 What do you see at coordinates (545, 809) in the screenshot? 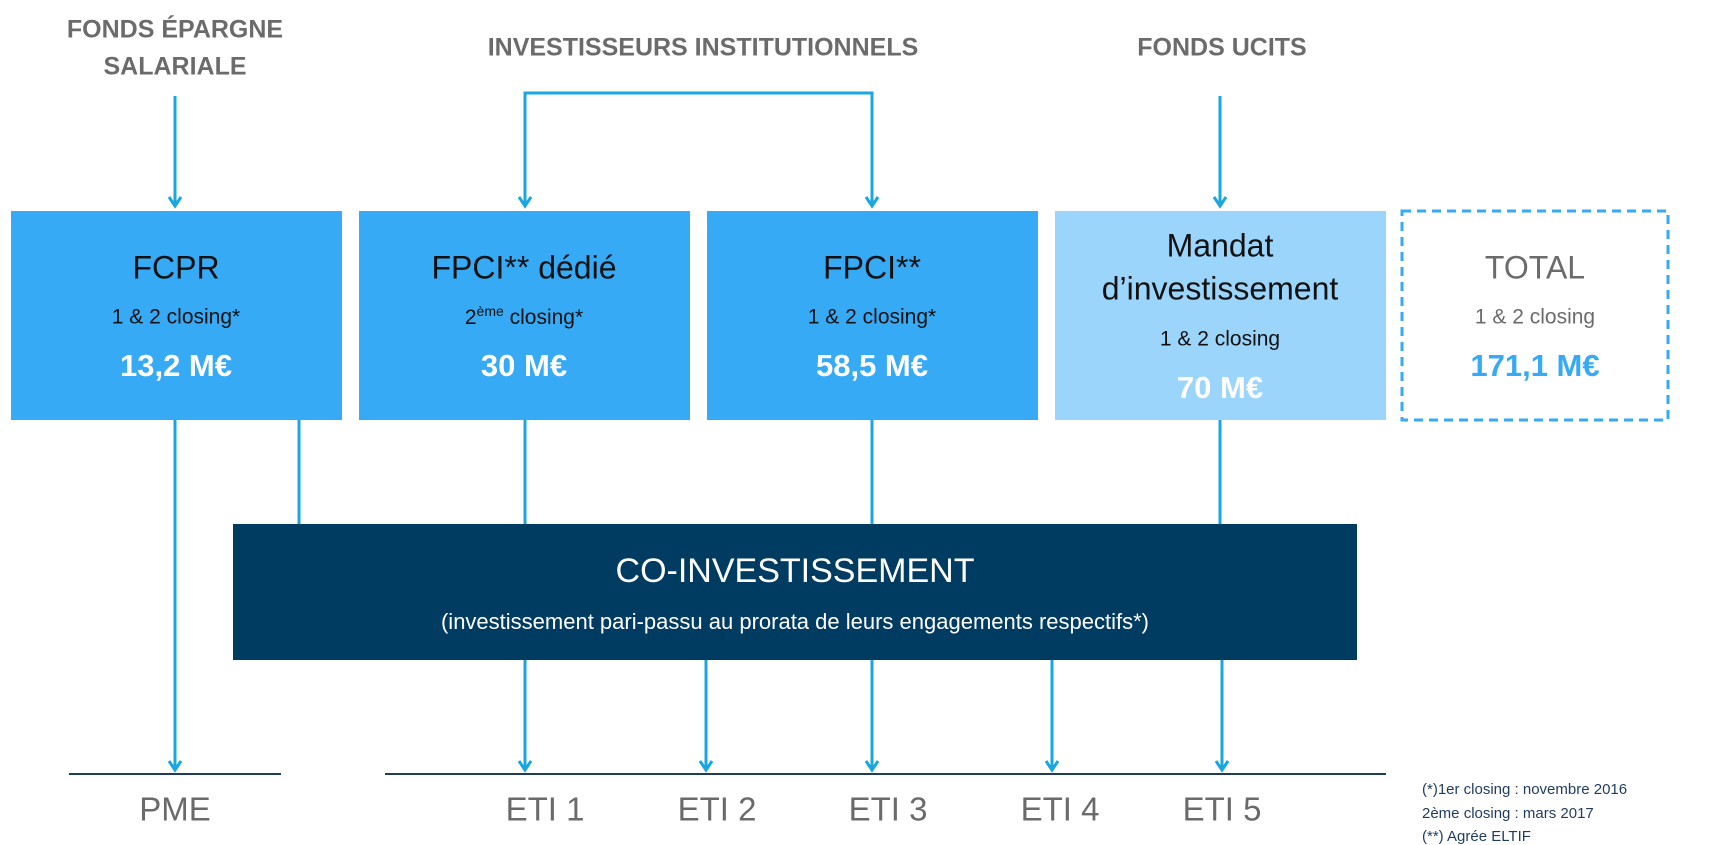
I see `target: ETI 1` at bounding box center [545, 809].